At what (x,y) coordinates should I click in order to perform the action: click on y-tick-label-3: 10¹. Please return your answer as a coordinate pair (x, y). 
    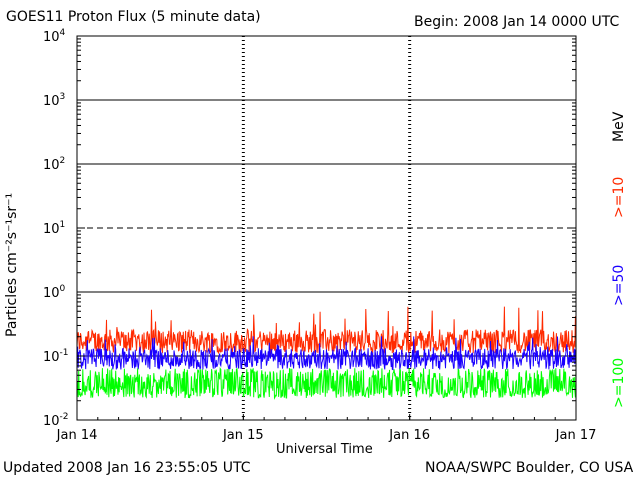
    Looking at the image, I should click on (54, 228).